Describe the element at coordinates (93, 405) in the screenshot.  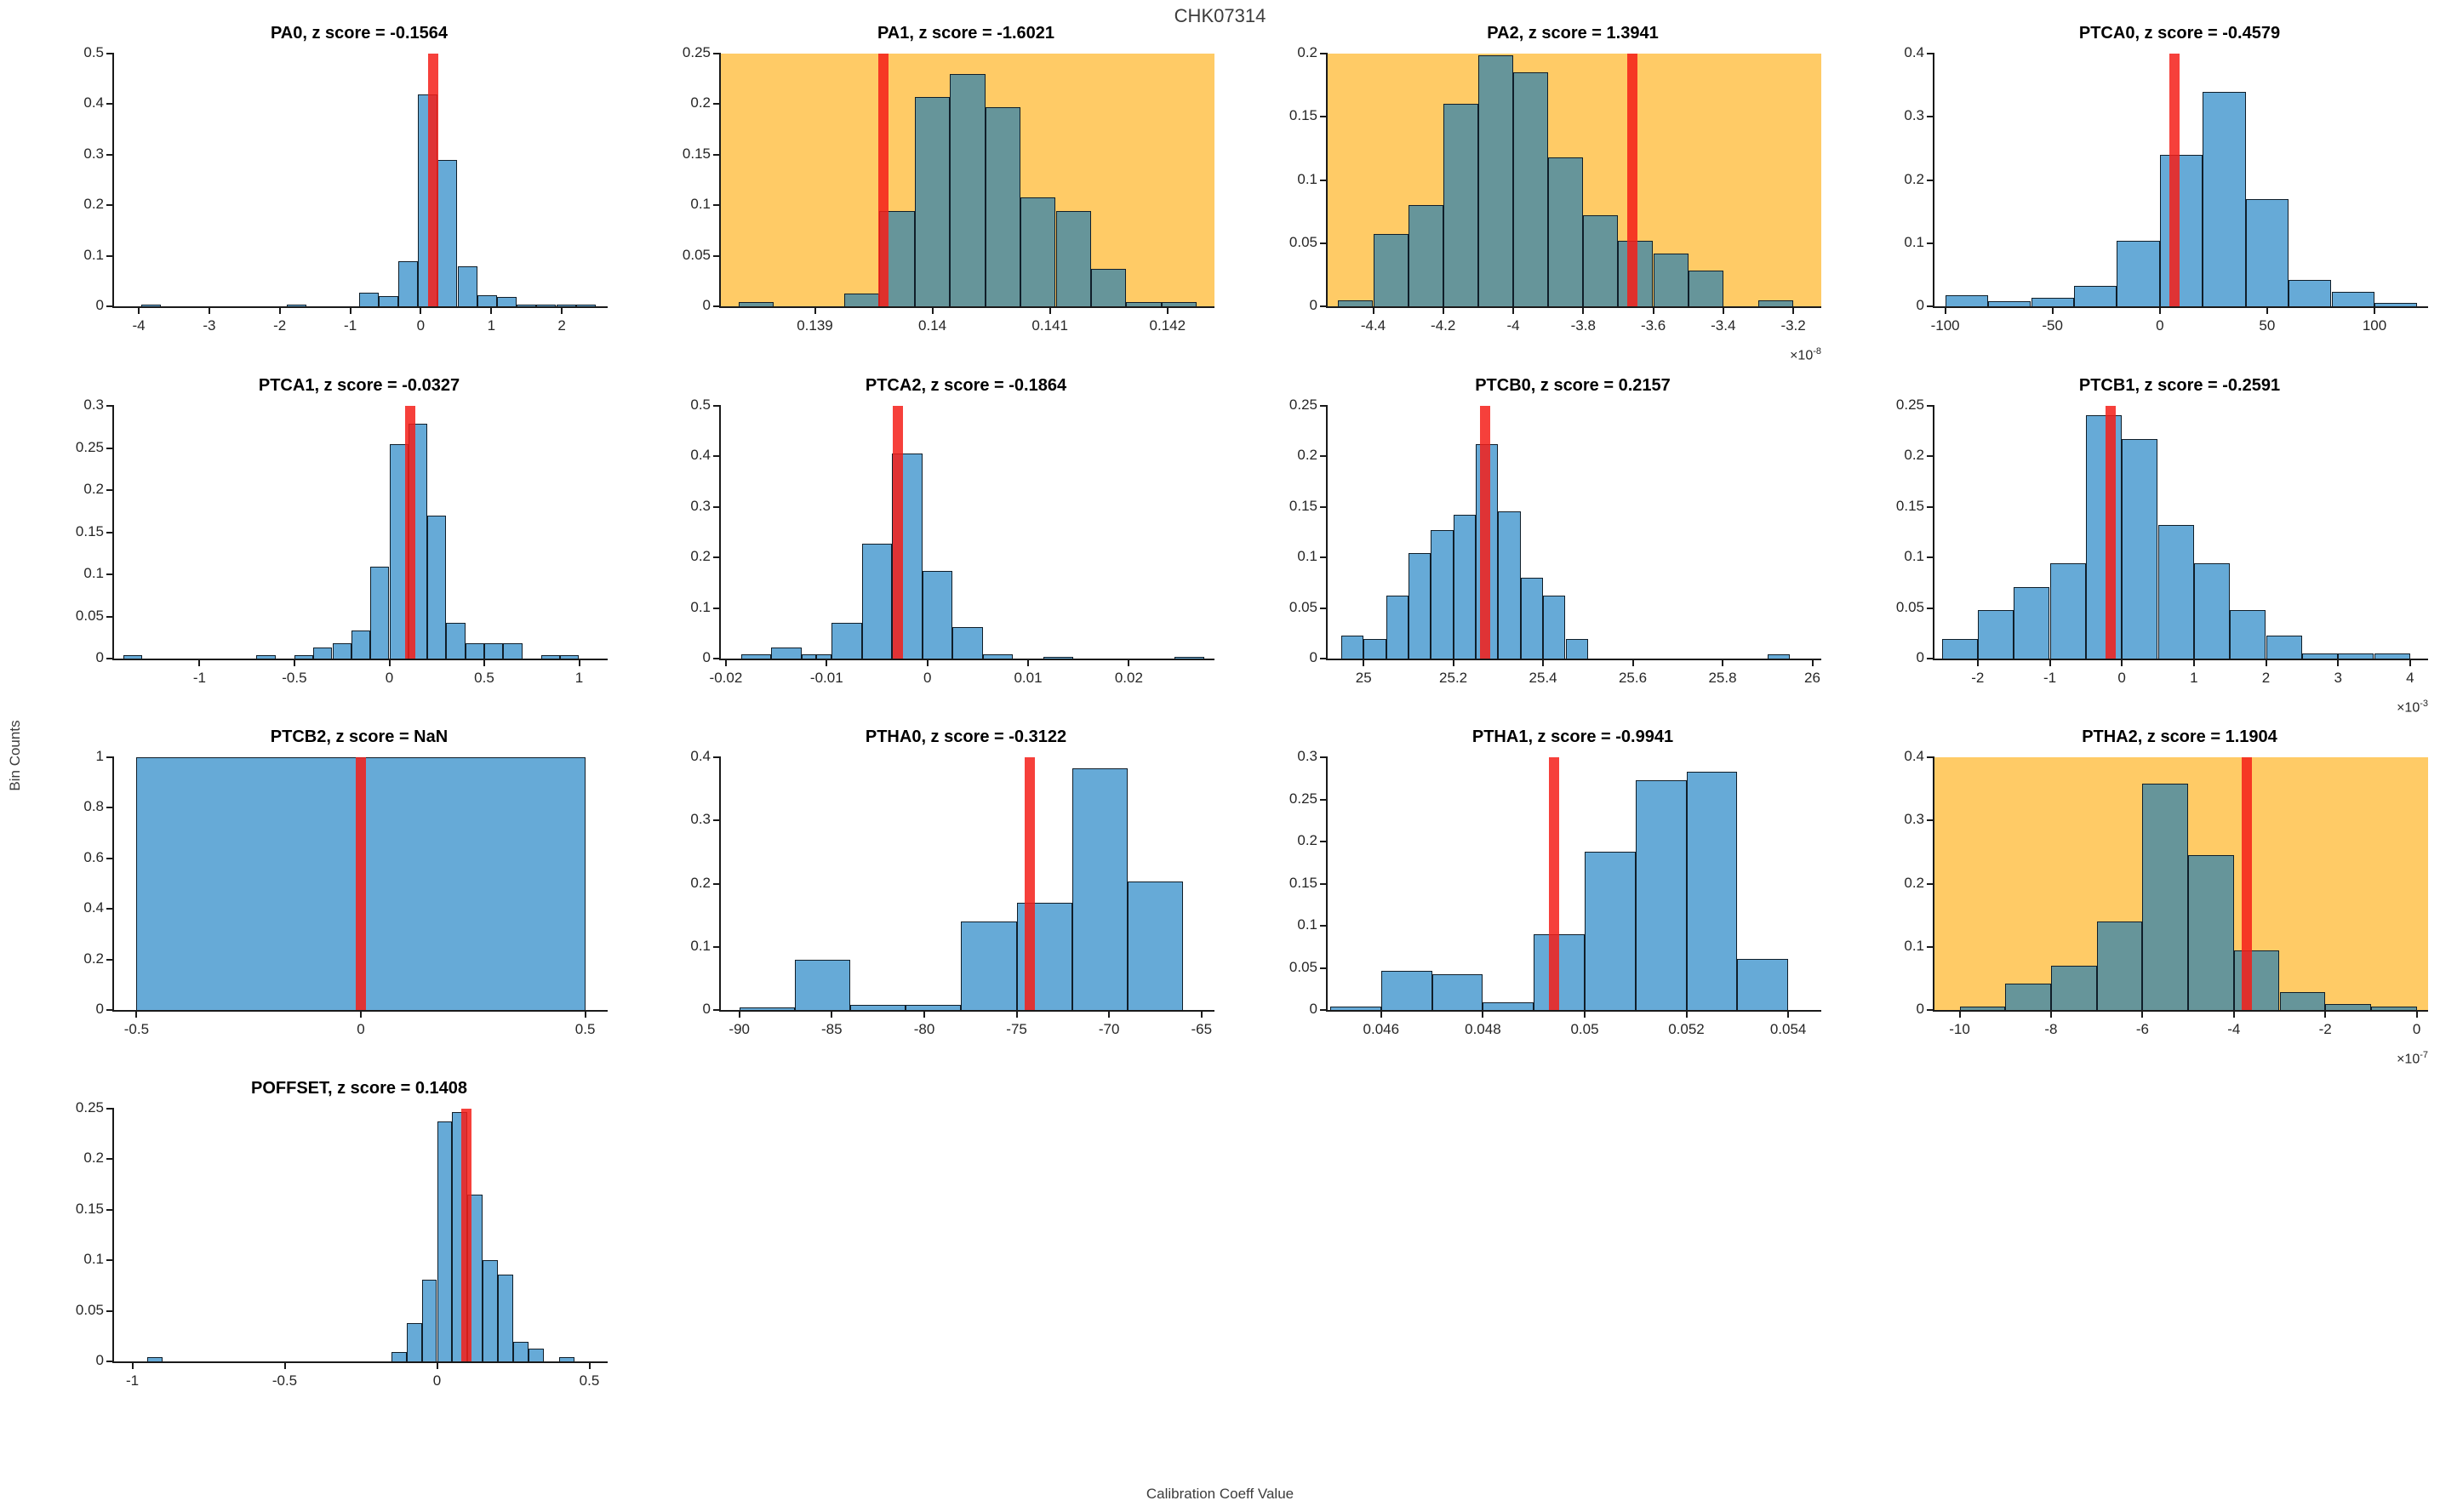
I see `y-tick-label: 0.3` at that location.